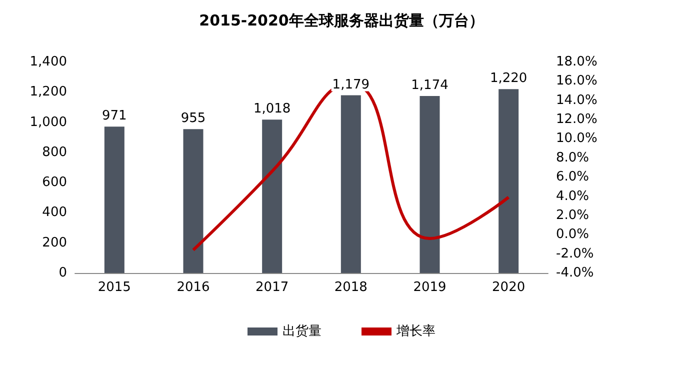  Describe the element at coordinates (193, 118) in the screenshot. I see `data-label: 955` at that location.